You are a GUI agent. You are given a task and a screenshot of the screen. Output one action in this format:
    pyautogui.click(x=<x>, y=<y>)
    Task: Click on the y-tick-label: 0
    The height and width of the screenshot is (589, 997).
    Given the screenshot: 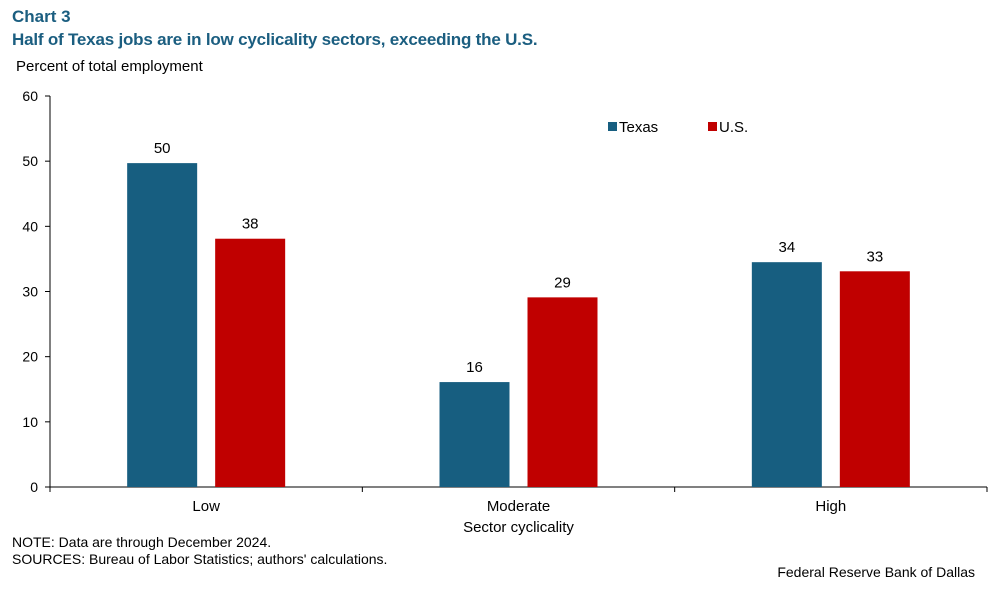 What is the action you would take?
    pyautogui.click(x=34, y=487)
    